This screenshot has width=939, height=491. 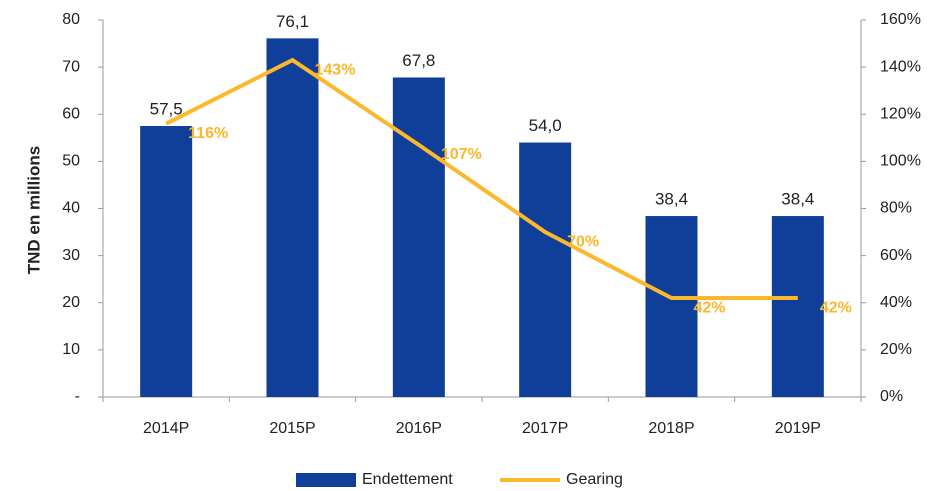 I want to click on y2-tick-label: 80%, so click(x=896, y=208).